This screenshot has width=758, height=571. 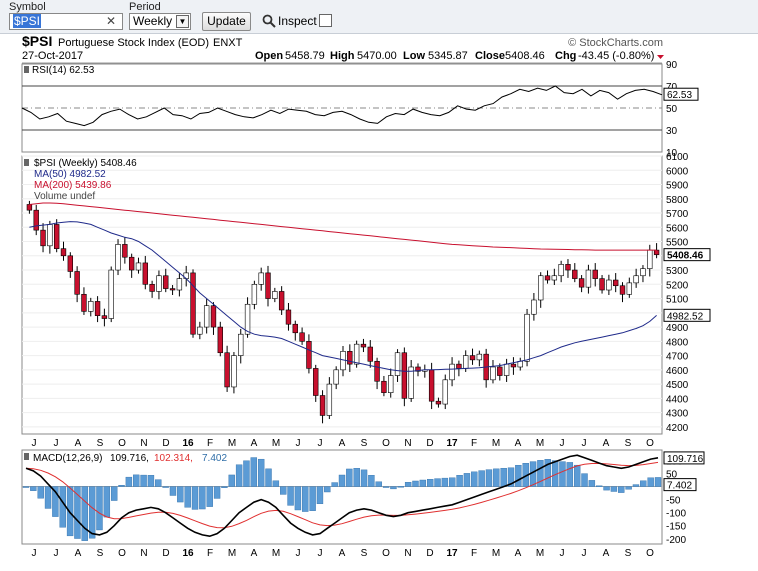 I want to click on price-tick-label: 4200, so click(x=677, y=428).